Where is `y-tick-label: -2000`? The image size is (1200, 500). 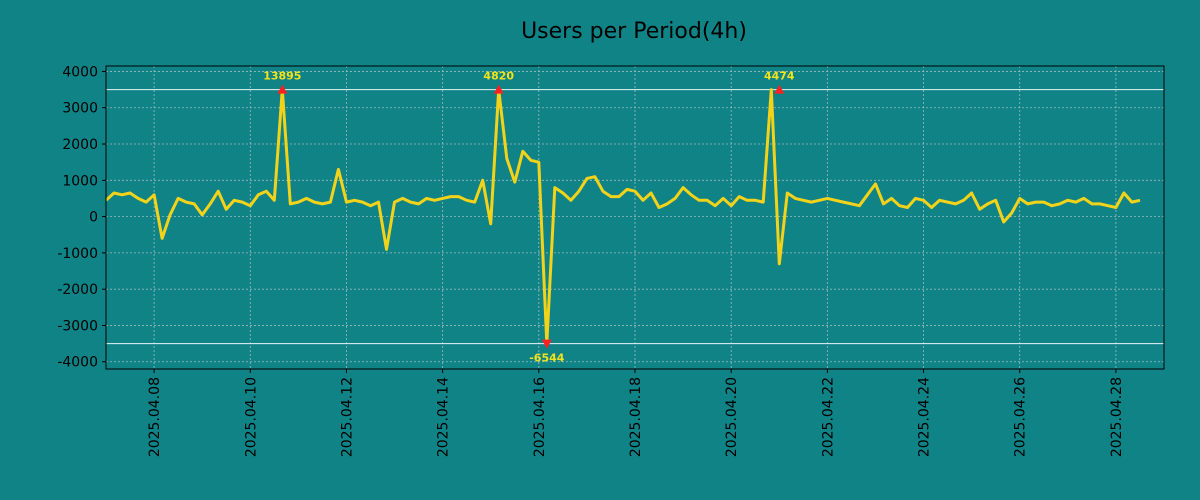 y-tick-label: -2000 is located at coordinates (77, 290).